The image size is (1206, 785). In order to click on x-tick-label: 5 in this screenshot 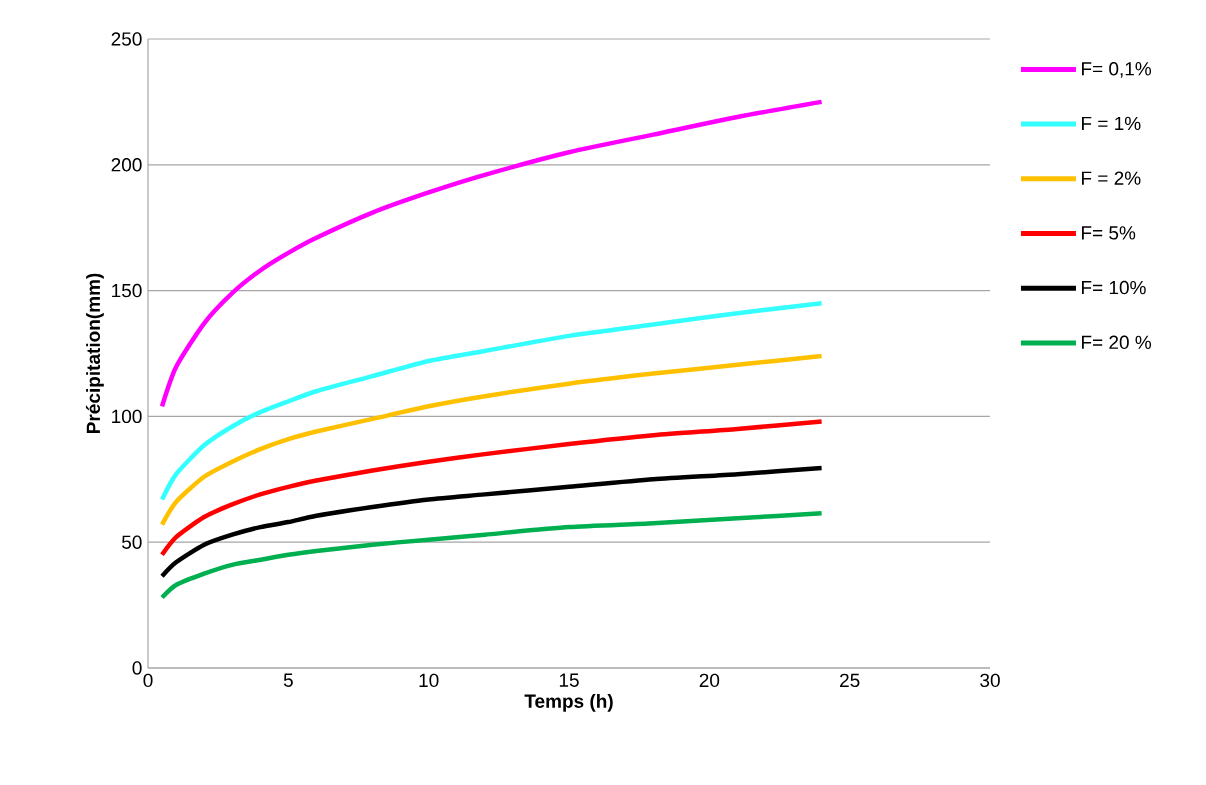, I will do `click(288, 680)`.